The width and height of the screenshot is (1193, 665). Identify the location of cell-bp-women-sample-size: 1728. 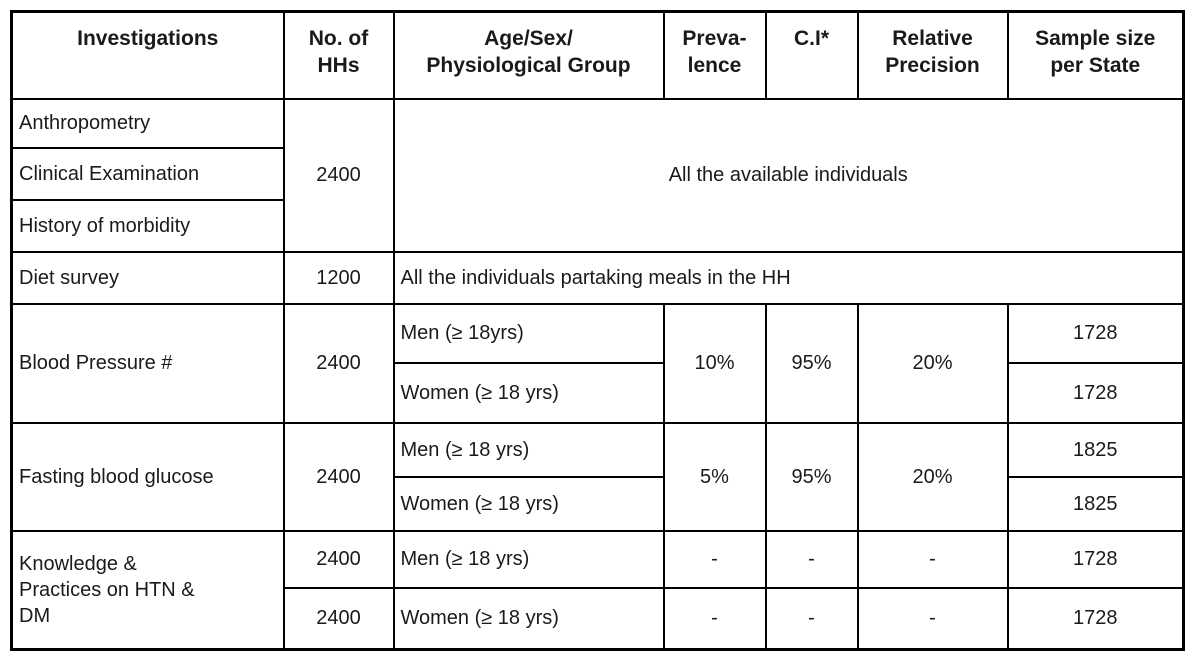
(1095, 392).